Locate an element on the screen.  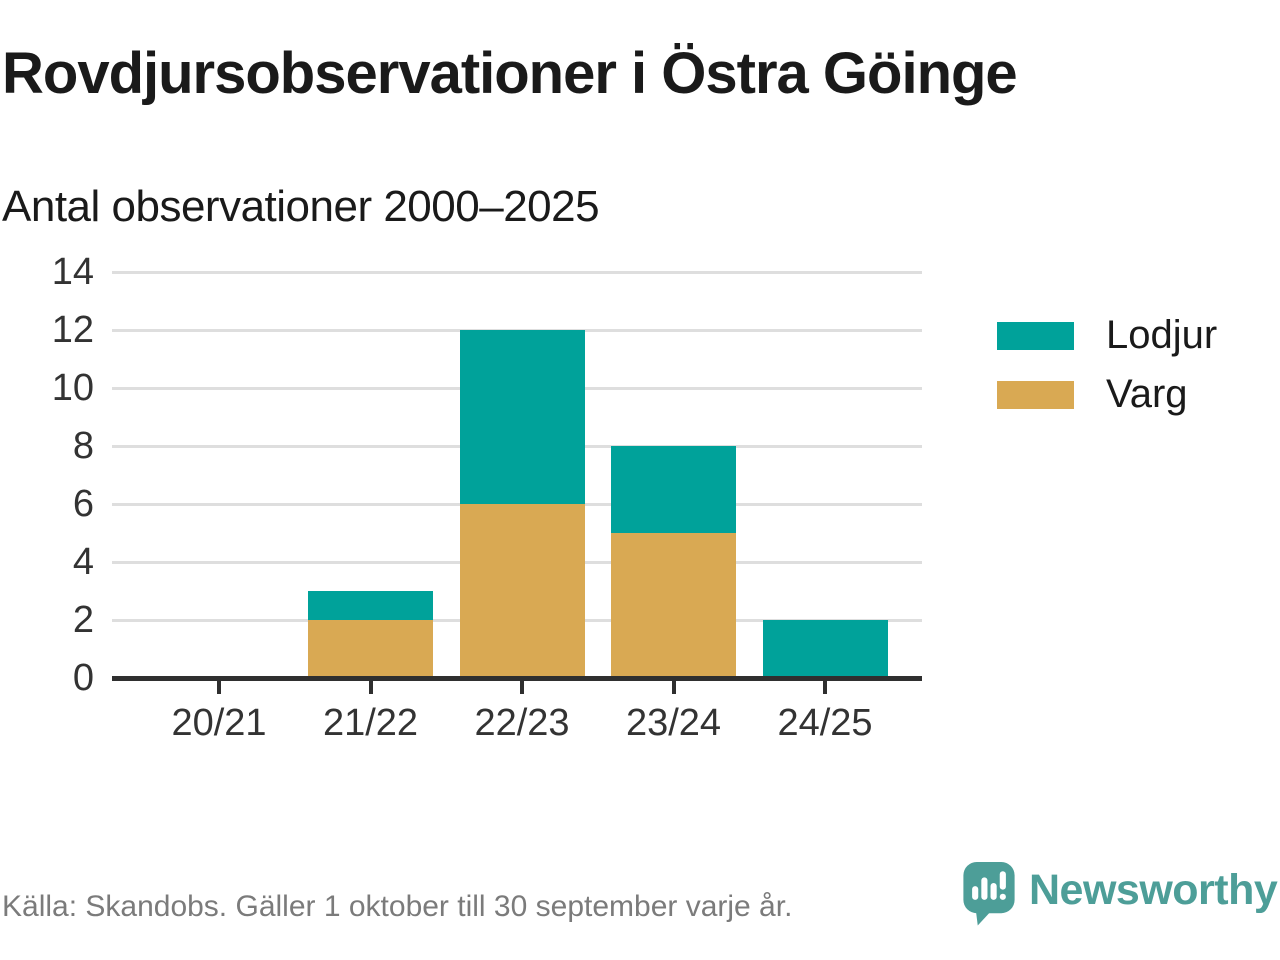
y-tick-label: 0 is located at coordinates (83, 678).